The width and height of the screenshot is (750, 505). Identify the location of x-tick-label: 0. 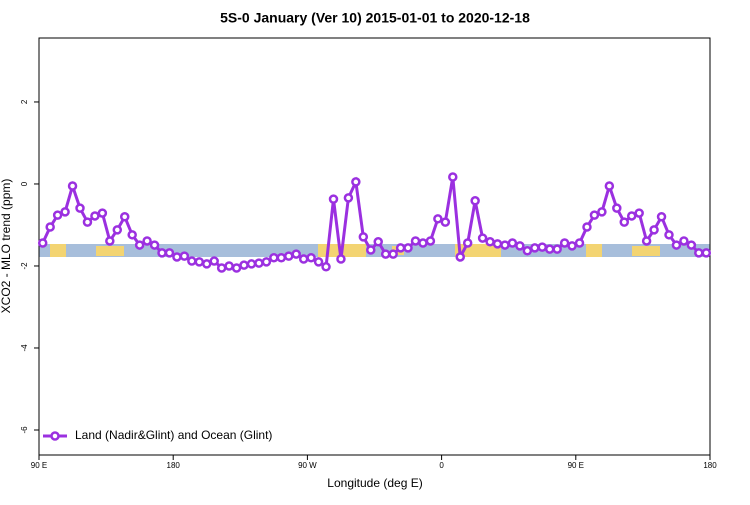
(441, 465).